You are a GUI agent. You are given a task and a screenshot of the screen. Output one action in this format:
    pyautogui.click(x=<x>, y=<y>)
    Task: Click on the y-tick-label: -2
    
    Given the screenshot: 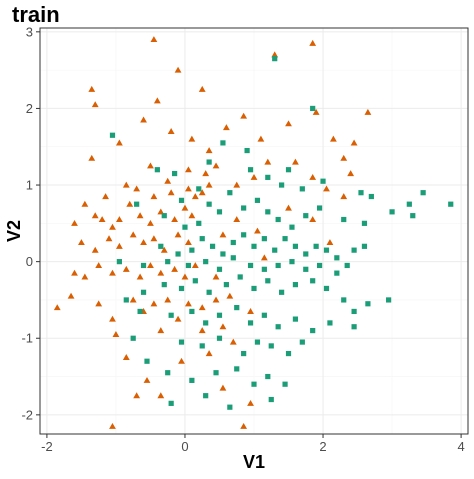 What is the action you would take?
    pyautogui.click(x=27, y=414)
    